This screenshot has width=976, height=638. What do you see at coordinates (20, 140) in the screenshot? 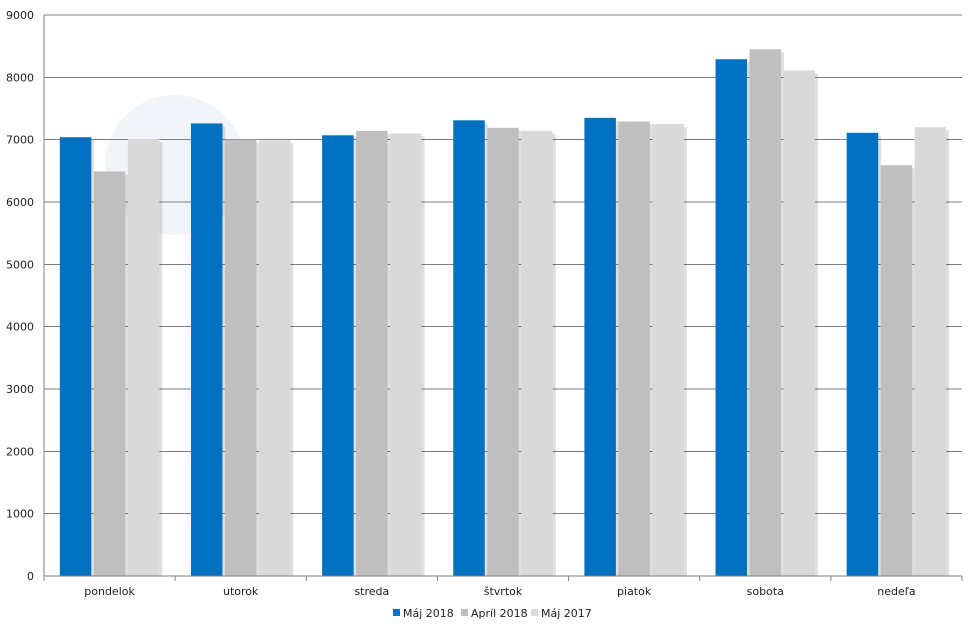
I see `y-tick-label: 7000` at bounding box center [20, 140].